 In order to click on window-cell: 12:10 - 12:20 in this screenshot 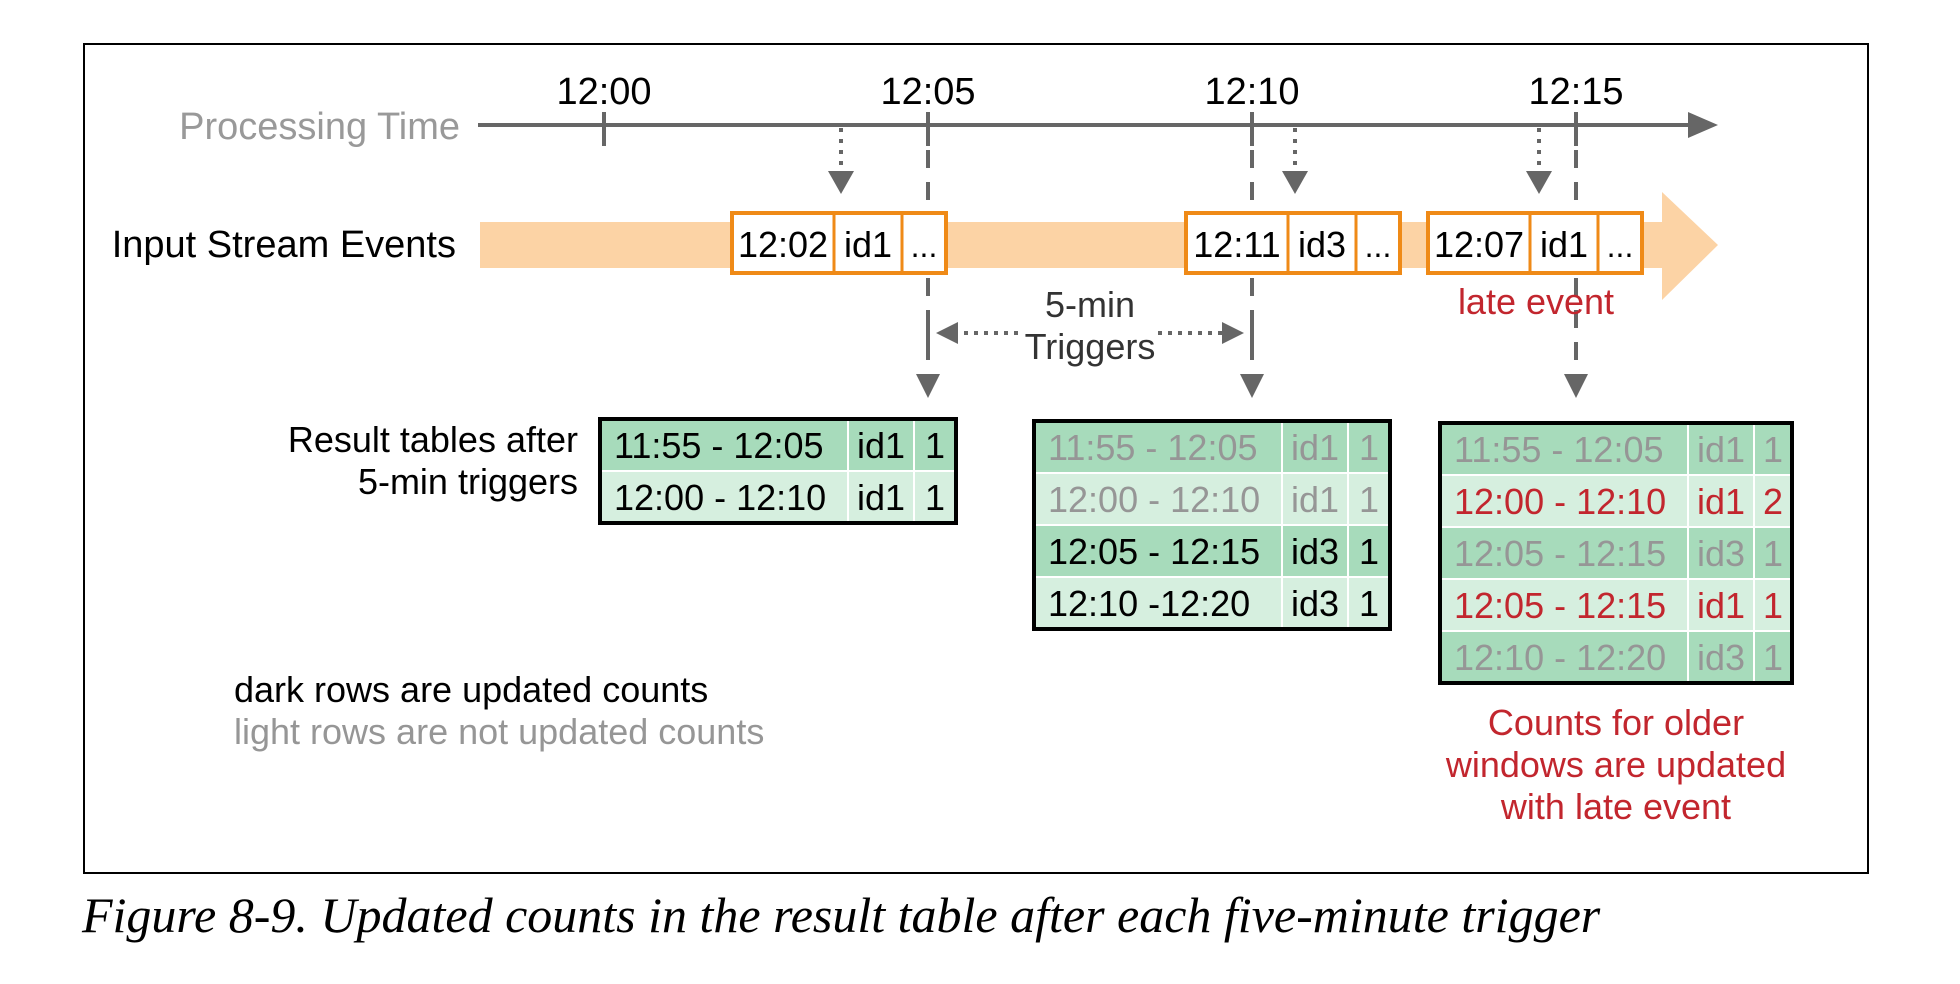, I will do `click(1560, 657)`.